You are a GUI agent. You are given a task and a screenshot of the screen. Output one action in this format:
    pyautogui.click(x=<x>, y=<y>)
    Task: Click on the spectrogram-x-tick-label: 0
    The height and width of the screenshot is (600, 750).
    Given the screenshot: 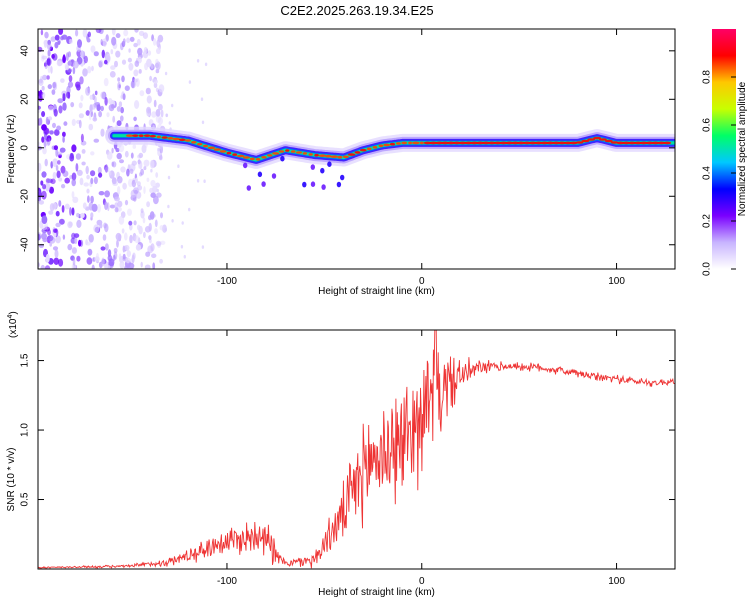 What is the action you would take?
    pyautogui.click(x=422, y=281)
    